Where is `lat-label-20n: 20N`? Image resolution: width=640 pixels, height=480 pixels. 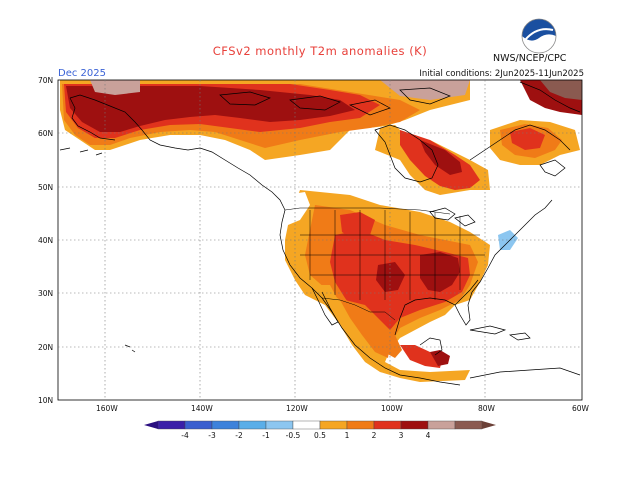 lat-label-20n: 20N is located at coordinates (45, 347).